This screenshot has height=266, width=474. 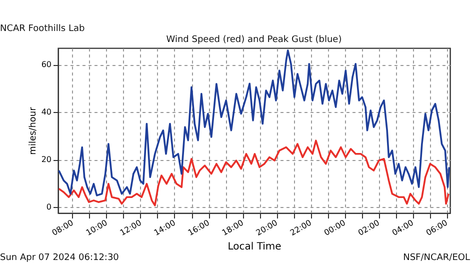 I want to click on y-tick-label: 40, so click(x=46, y=112).